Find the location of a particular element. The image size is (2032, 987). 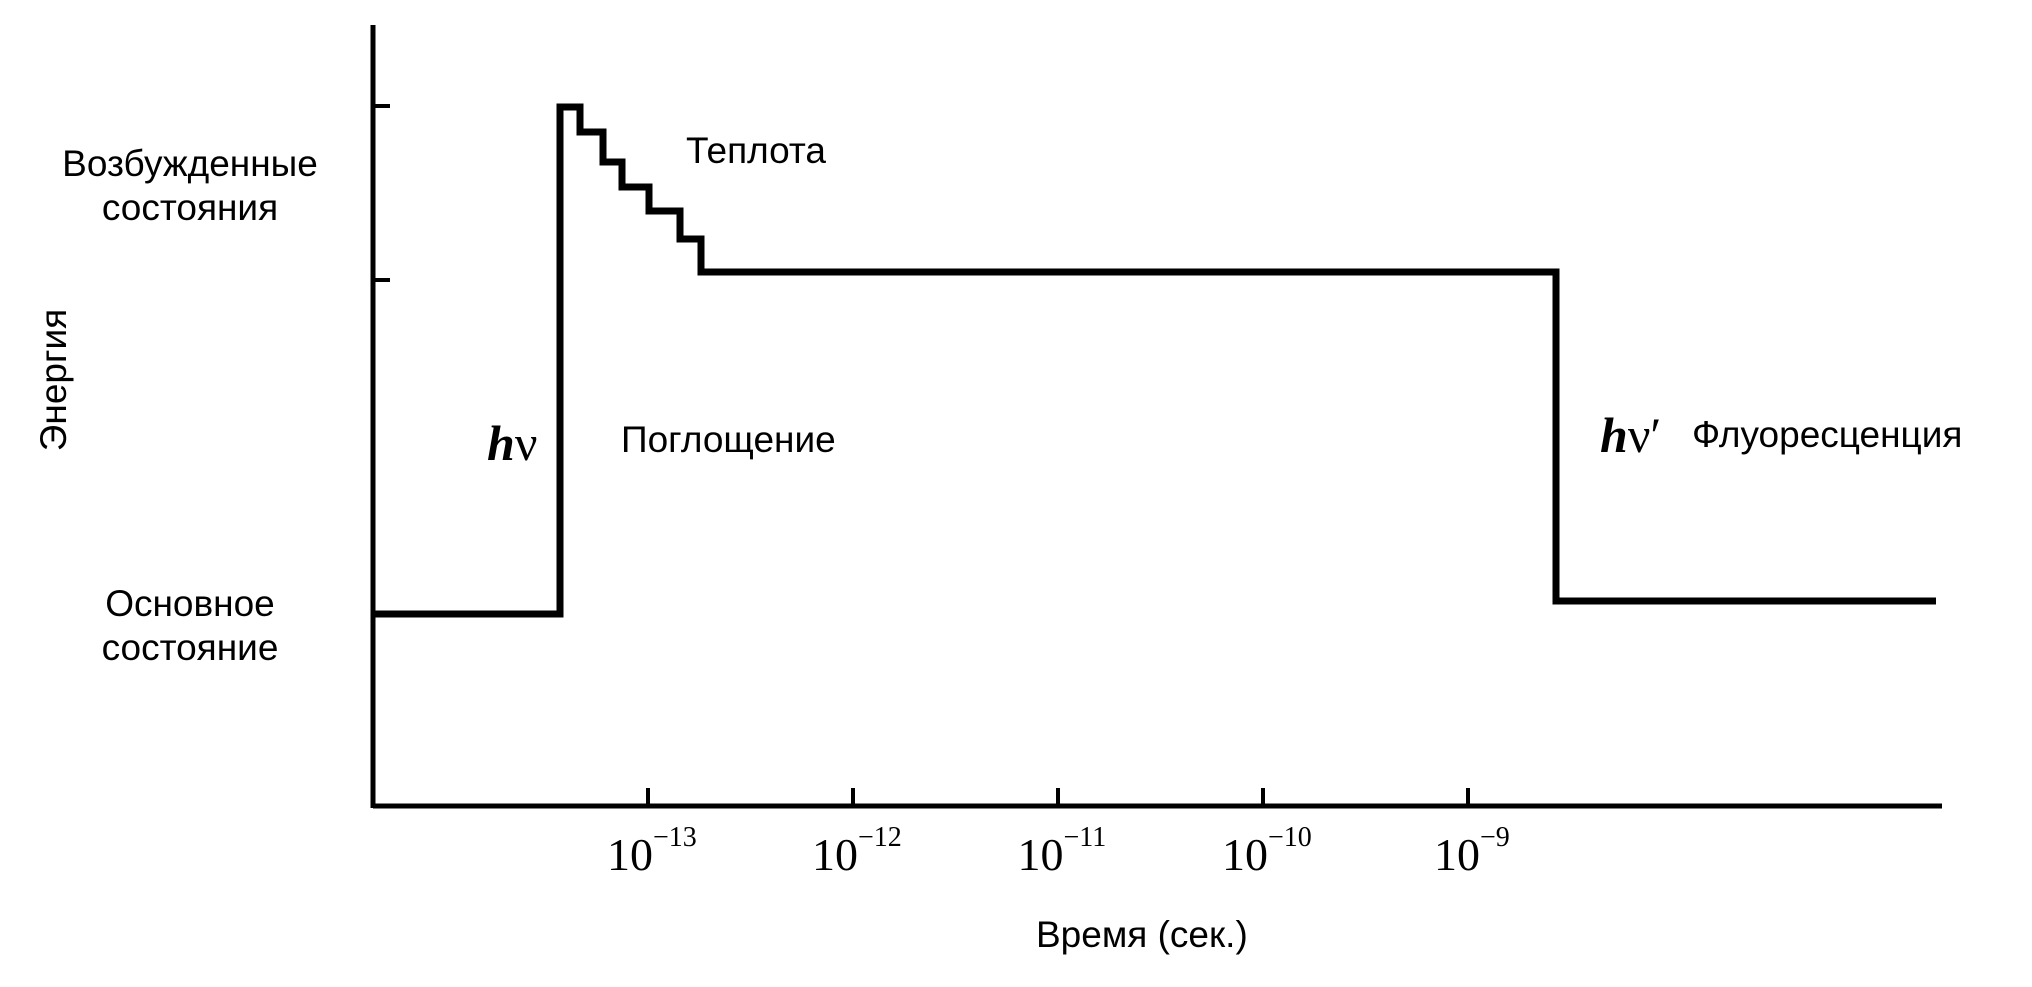

absorption-label: Поглощение is located at coordinates (728, 439).